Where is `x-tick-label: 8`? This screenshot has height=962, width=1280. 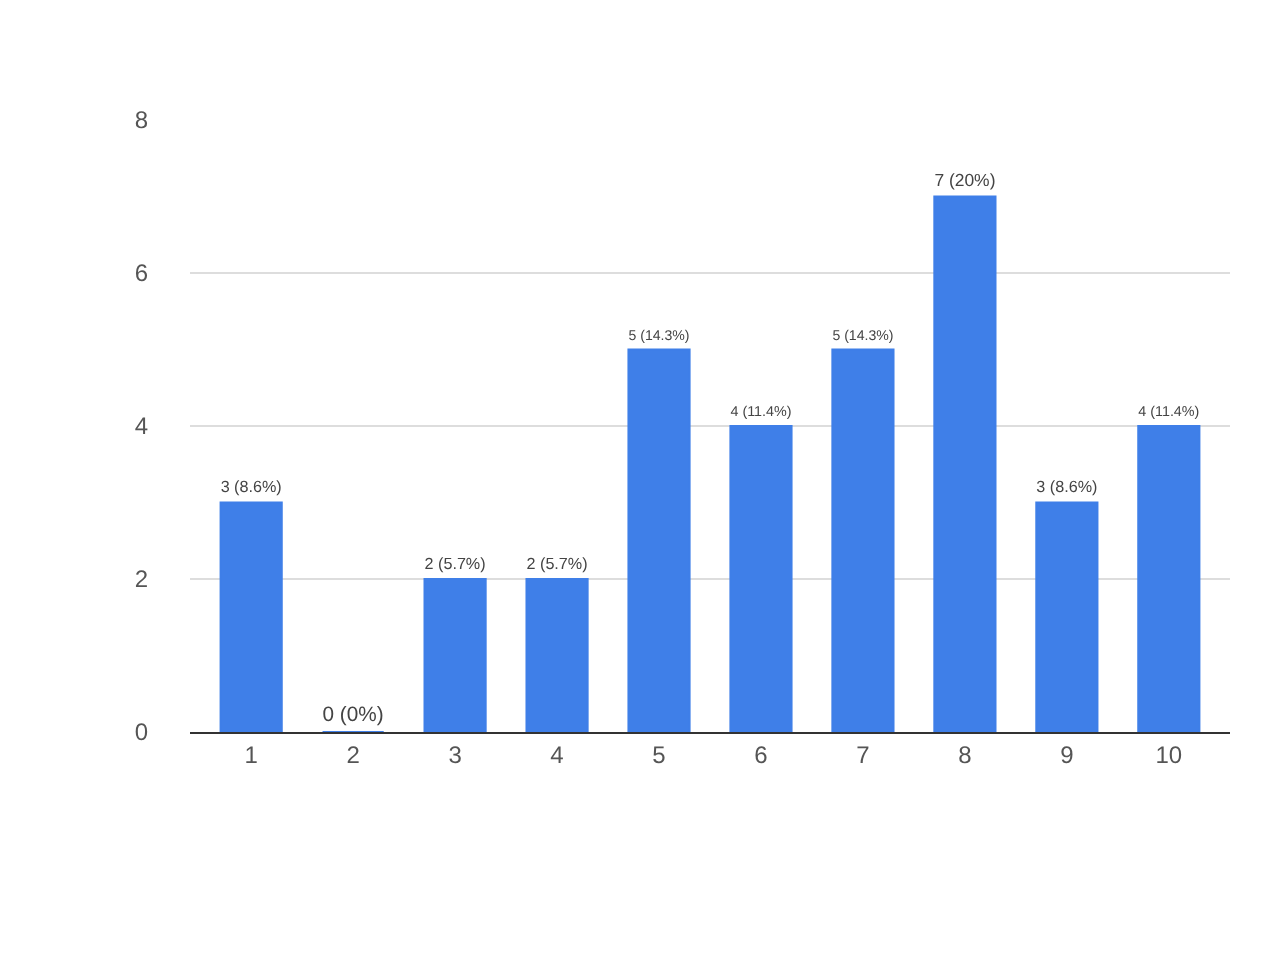 x-tick-label: 8 is located at coordinates (965, 754).